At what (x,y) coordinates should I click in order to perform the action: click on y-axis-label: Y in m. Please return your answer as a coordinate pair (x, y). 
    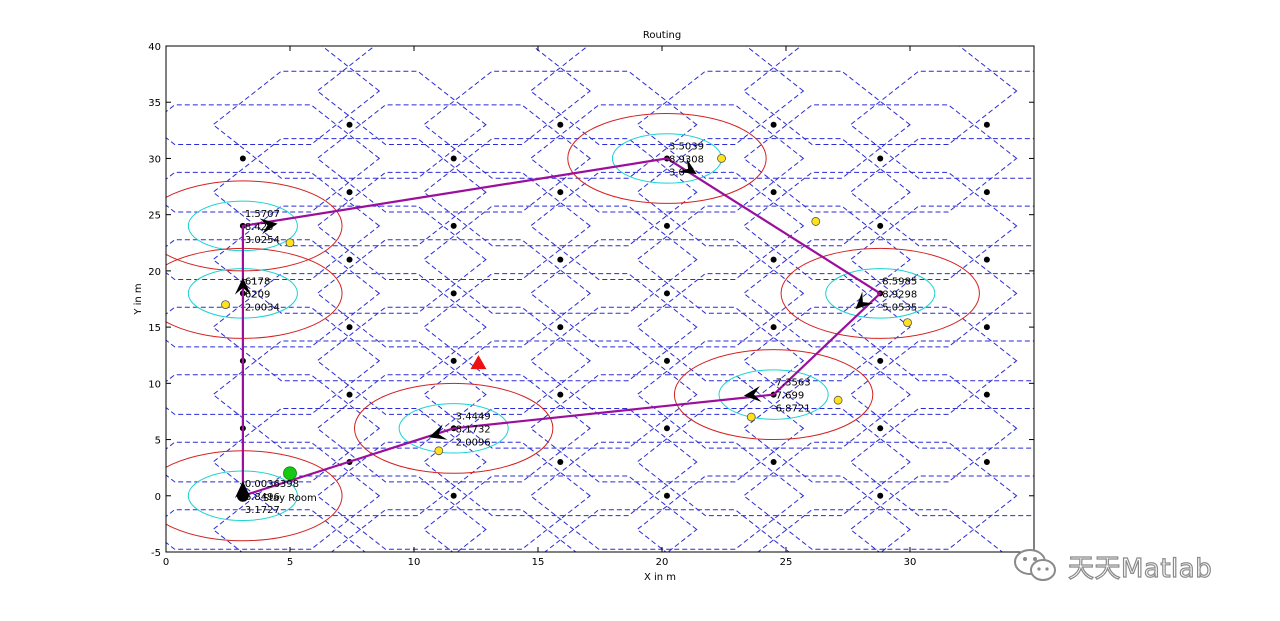
    Looking at the image, I should click on (138, 299).